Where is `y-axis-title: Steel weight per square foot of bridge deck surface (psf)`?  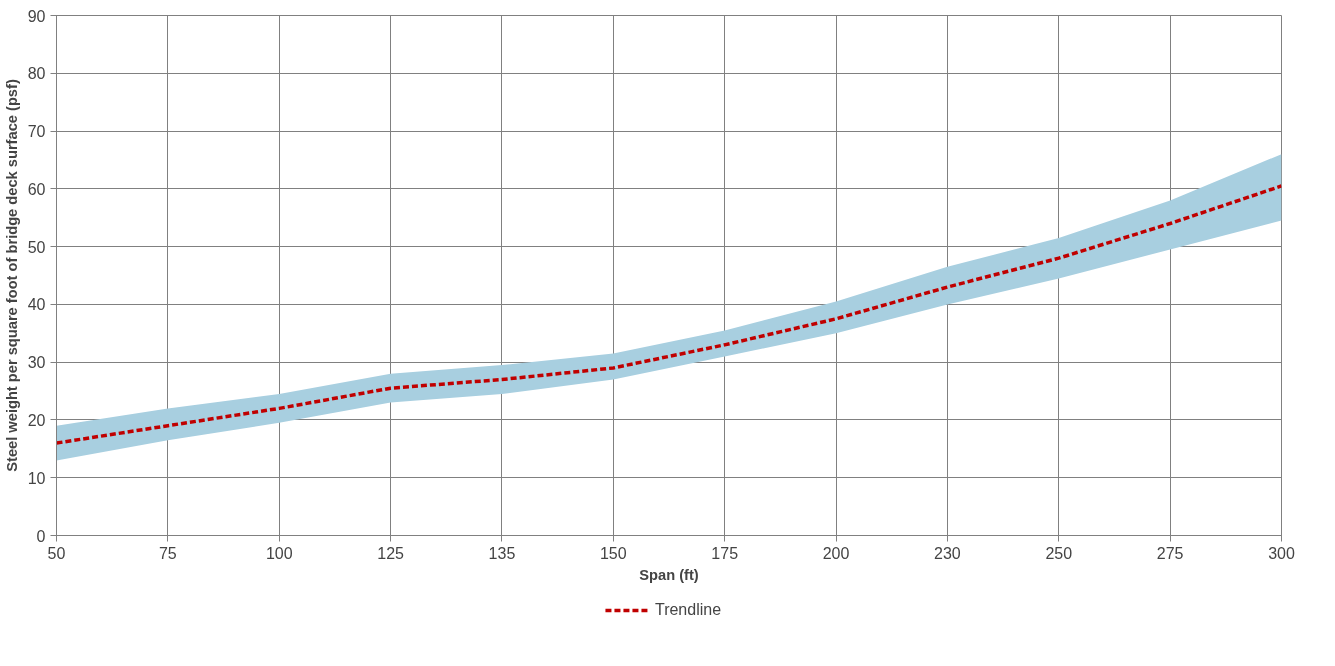
y-axis-title: Steel weight per square foot of bridge deck surface (psf) is located at coordinates (11, 275).